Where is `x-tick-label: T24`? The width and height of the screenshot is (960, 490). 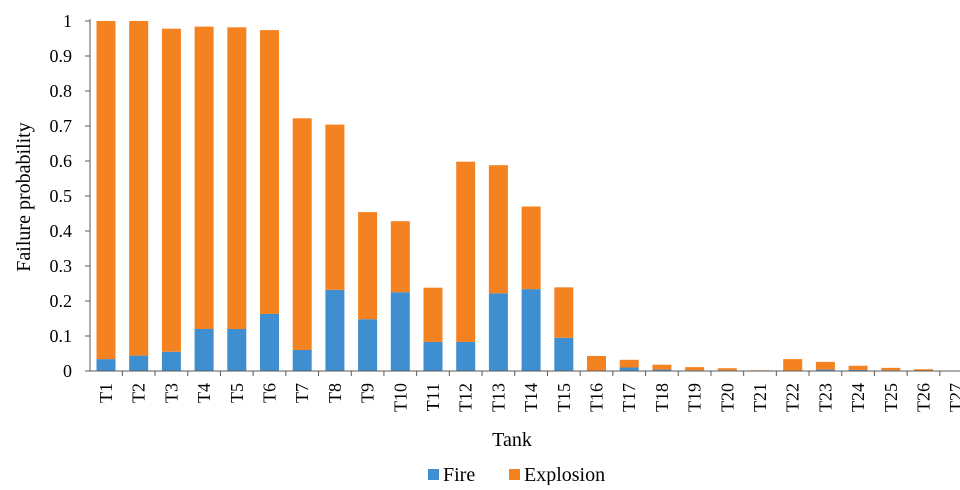
x-tick-label: T24 is located at coordinates (858, 397).